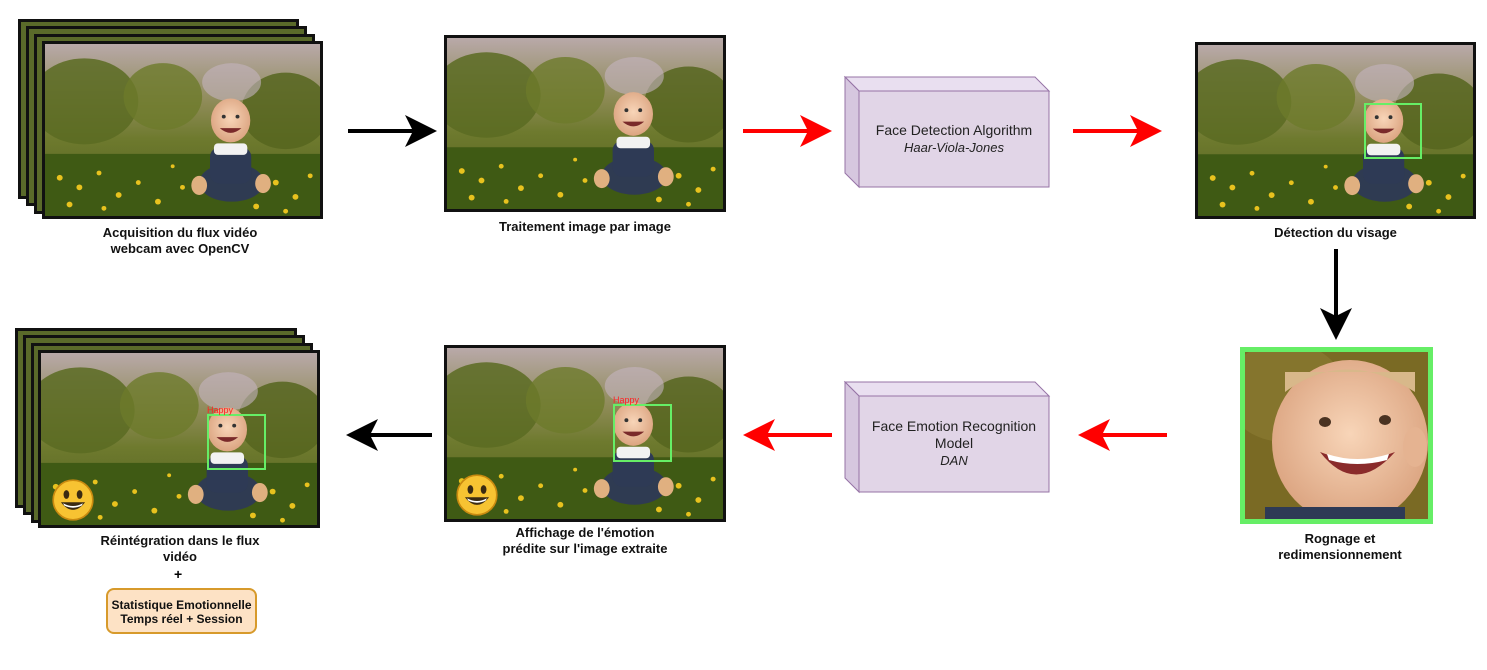 The height and width of the screenshot is (670, 1487). Describe the element at coordinates (954, 130) in the screenshot. I see `face-detection-title: Face Detection Algorithm` at that location.